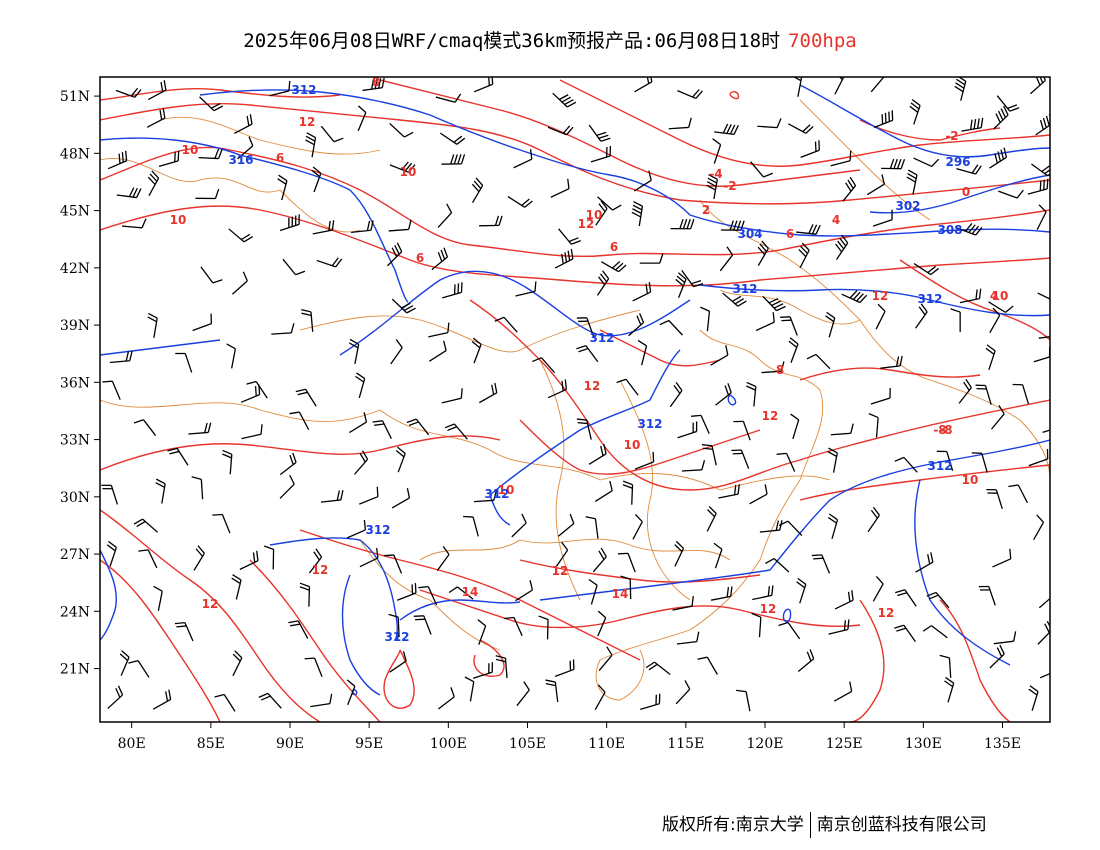 This screenshot has width=1100, height=850. I want to click on lon-label: 105E, so click(527, 744).